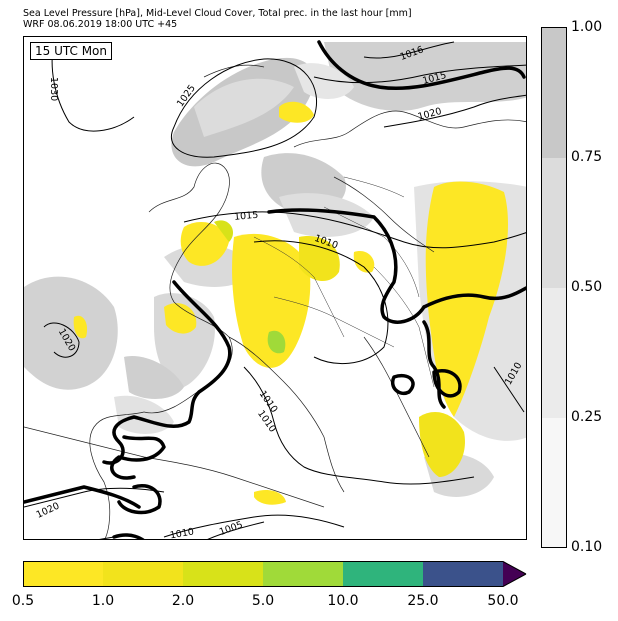  What do you see at coordinates (344, 282) in the screenshot?
I see `border-layer` at bounding box center [344, 282].